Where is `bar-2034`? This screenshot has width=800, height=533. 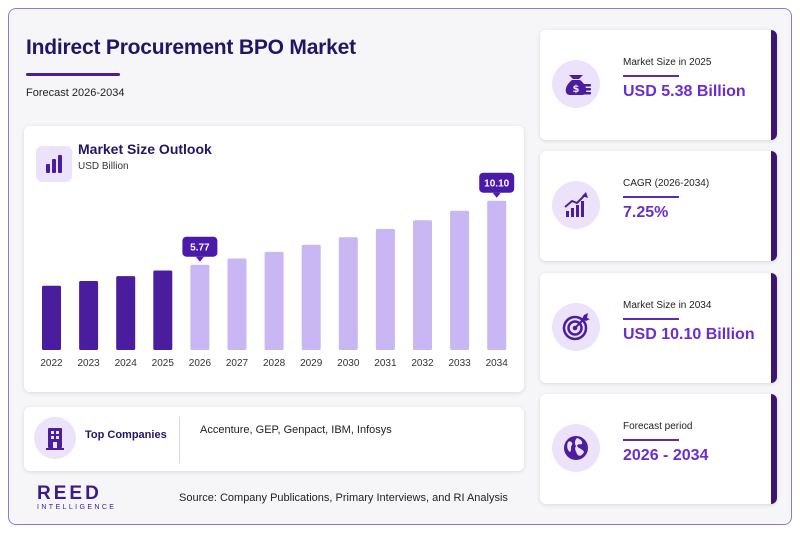 bar-2034 is located at coordinates (497, 275).